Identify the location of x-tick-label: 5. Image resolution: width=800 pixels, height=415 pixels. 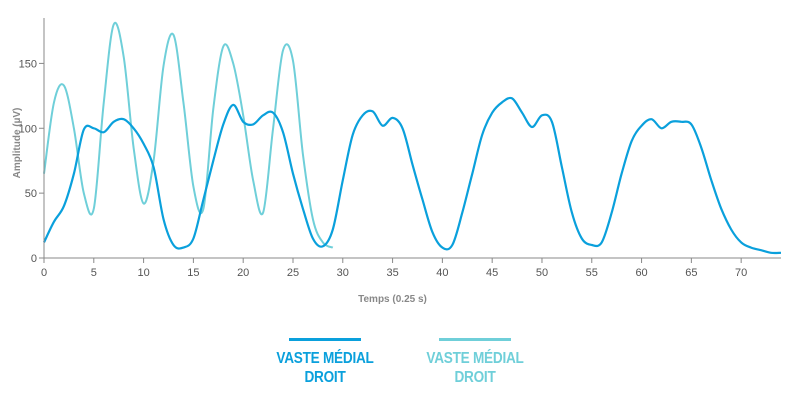
(94, 273).